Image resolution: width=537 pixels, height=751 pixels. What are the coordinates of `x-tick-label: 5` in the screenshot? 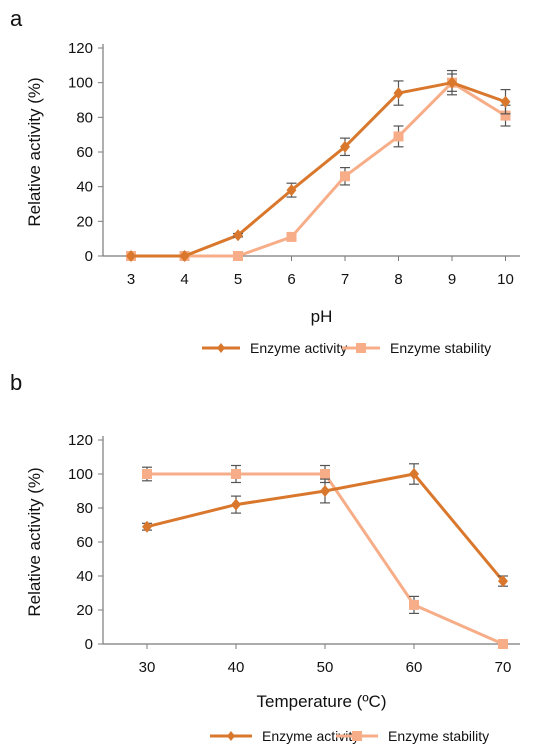 It's located at (238, 279).